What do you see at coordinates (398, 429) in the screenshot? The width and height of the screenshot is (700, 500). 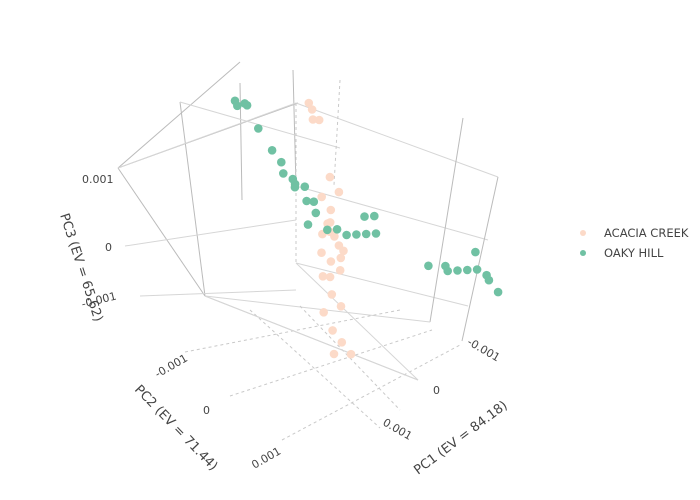 I see `x-tick-label: 0.001` at bounding box center [398, 429].